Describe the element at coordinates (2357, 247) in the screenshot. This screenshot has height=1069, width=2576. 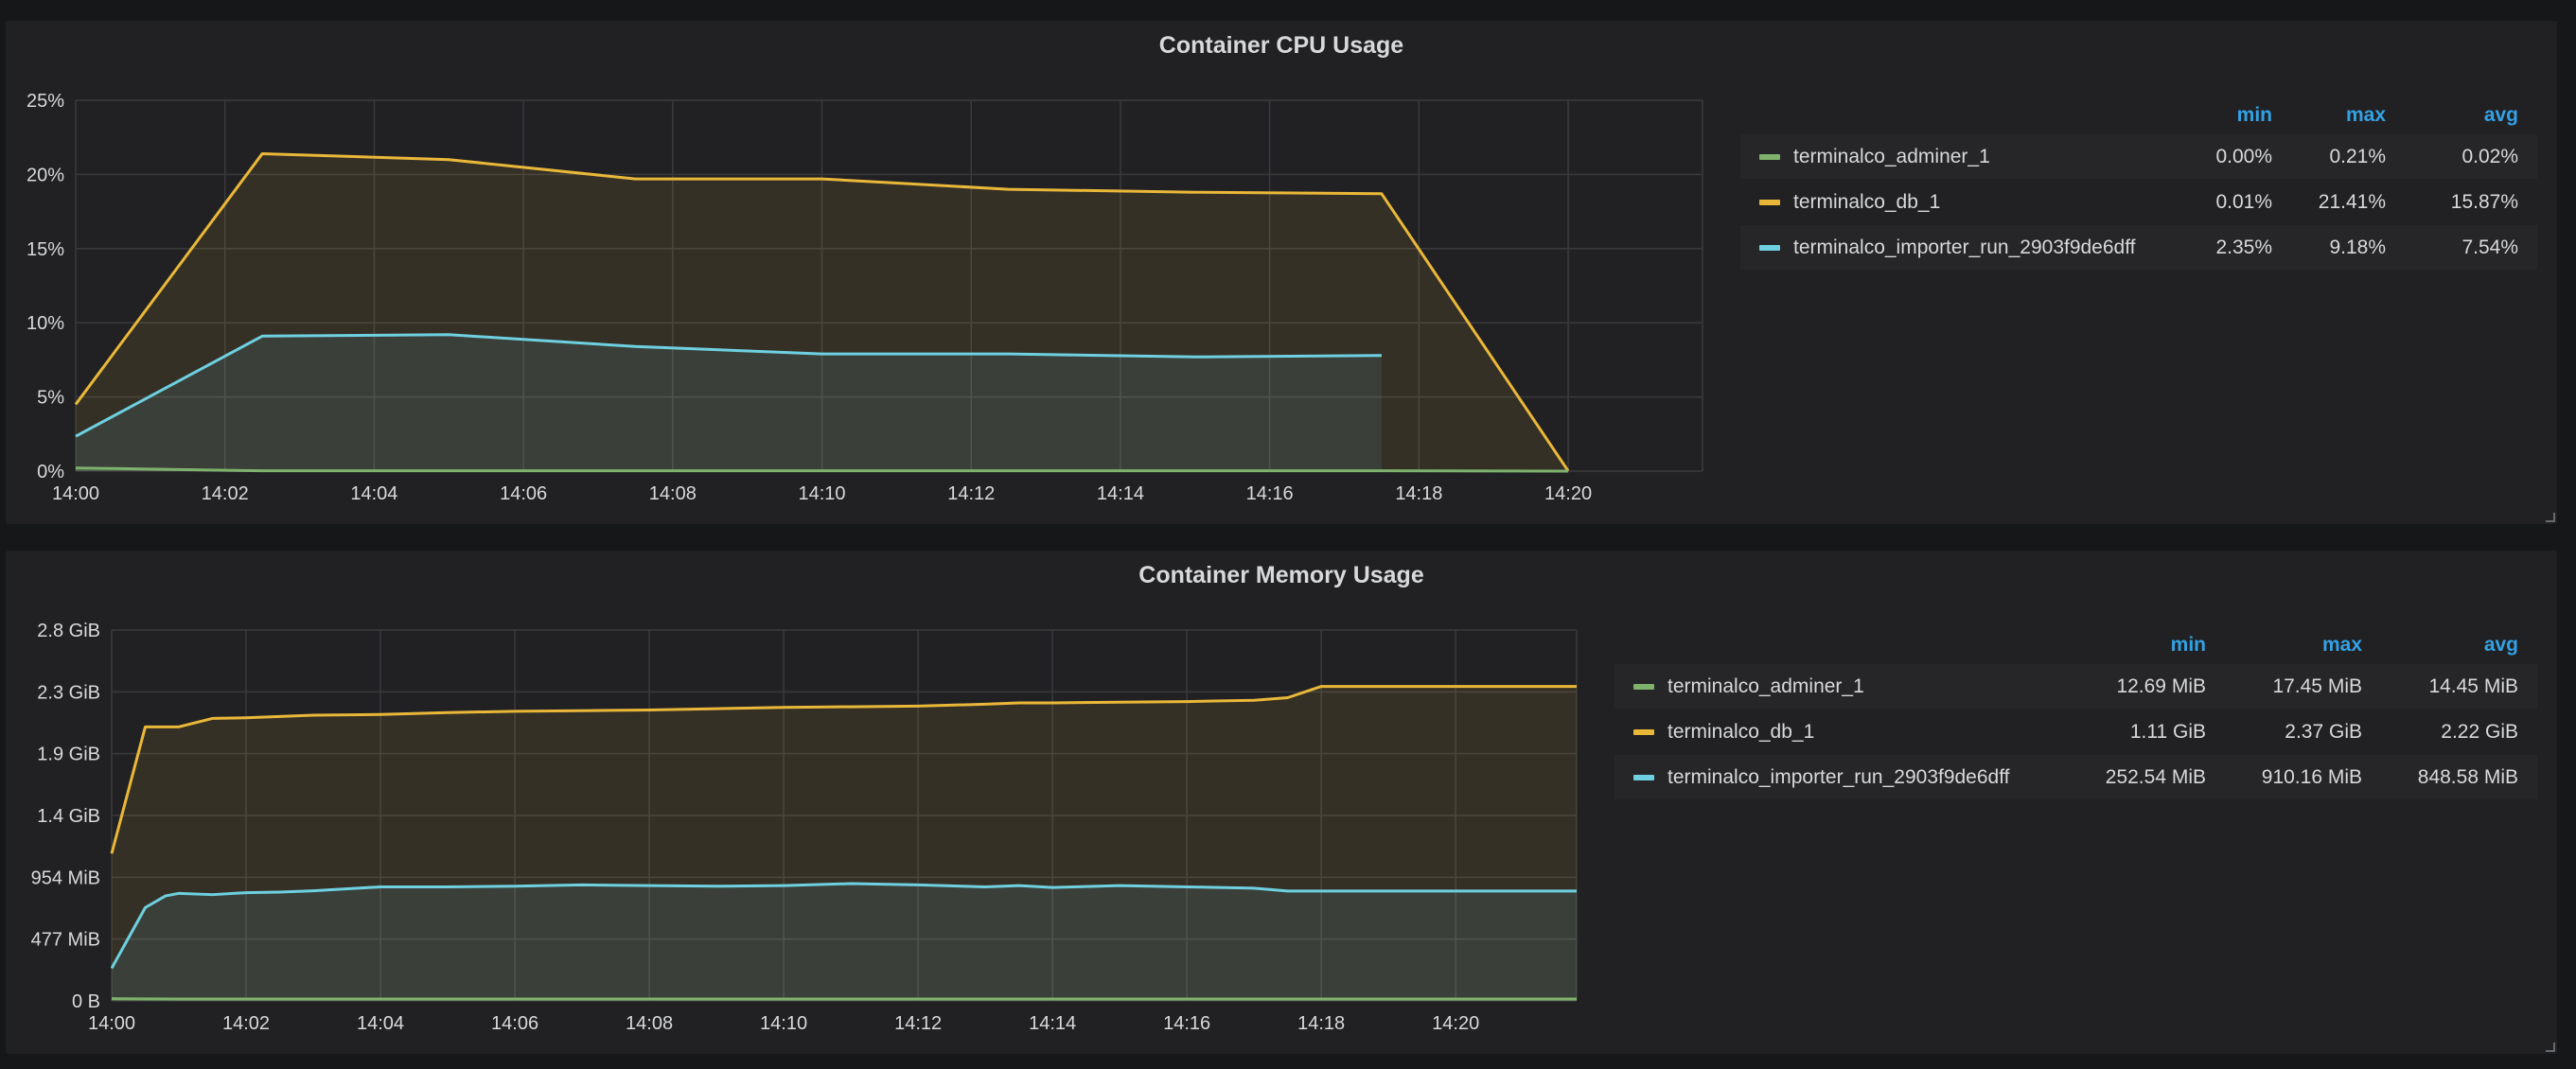
I see `legend-max-value: 9.18%` at that location.